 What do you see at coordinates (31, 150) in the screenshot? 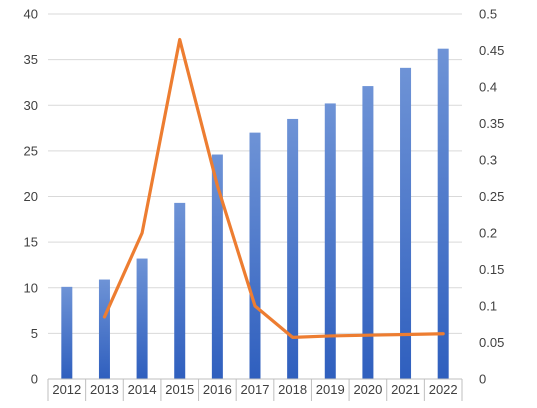
I see `left-tick-label: 25` at bounding box center [31, 150].